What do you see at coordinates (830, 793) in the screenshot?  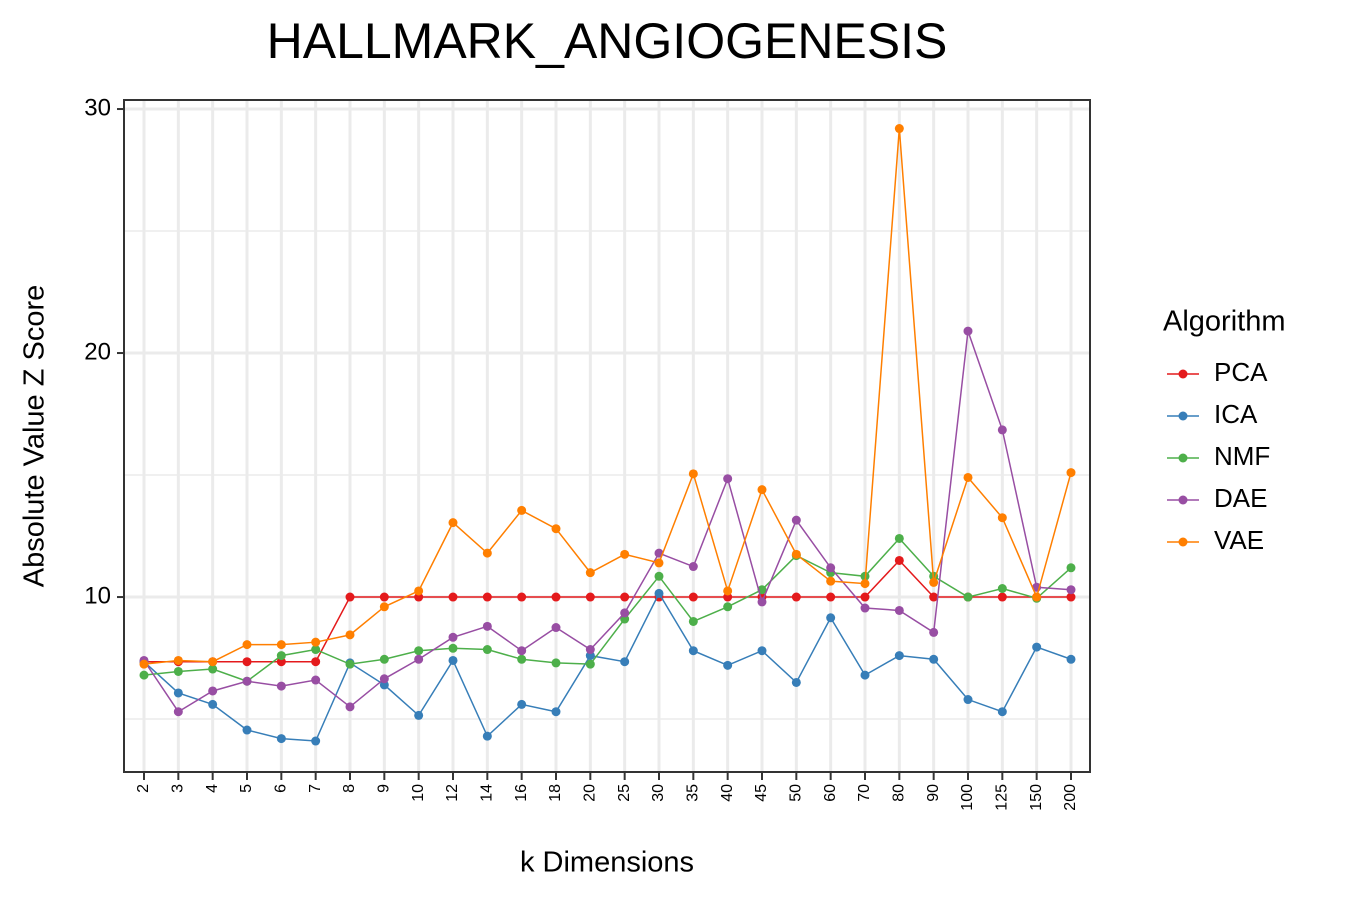 I see `x-tick-label: 60` at bounding box center [830, 793].